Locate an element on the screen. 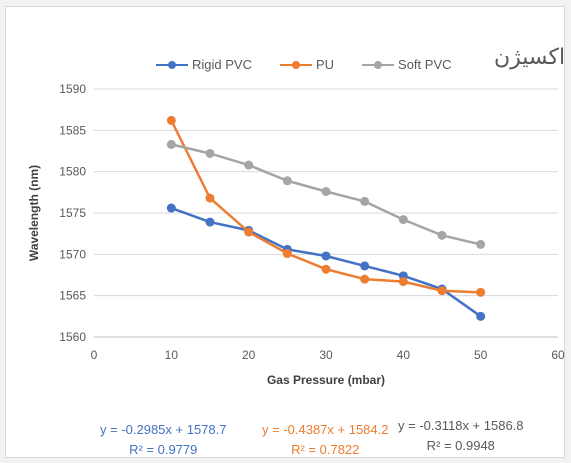  trendline-equation-soft-pvc: y = -0.3118x + 1586.8 R² = 0.9948 is located at coordinates (461, 436).